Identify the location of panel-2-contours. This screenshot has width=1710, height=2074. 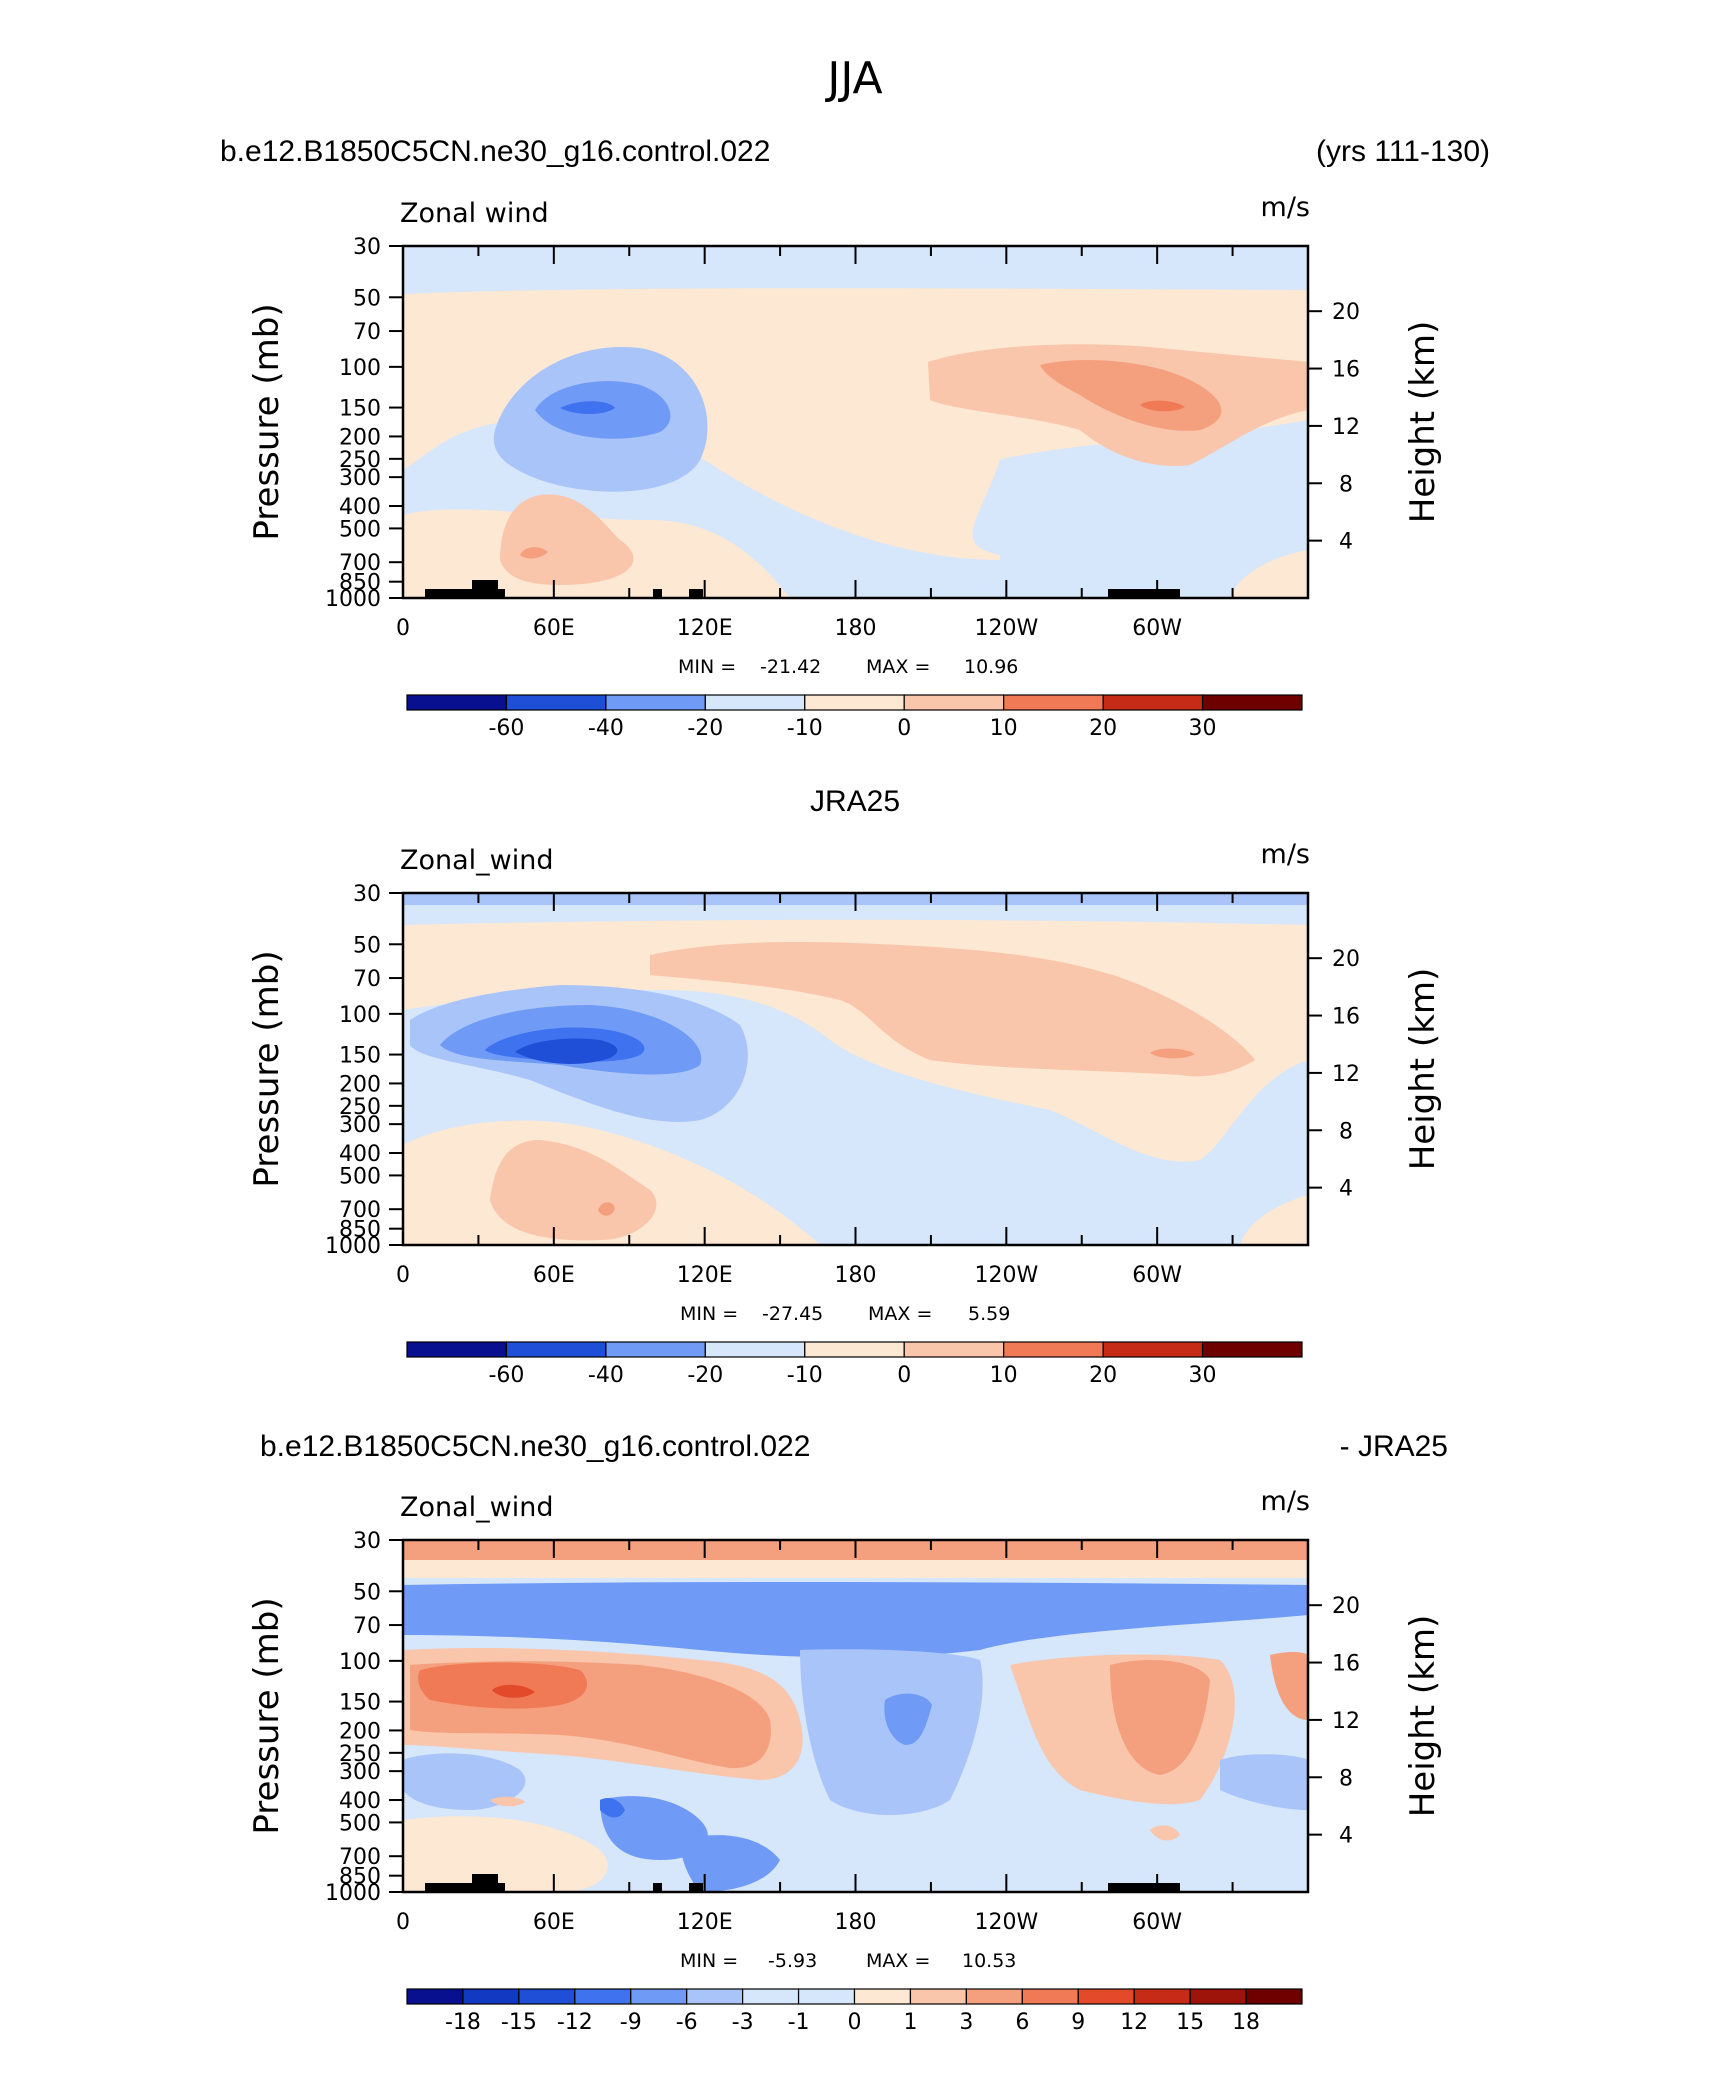
(855, 1069).